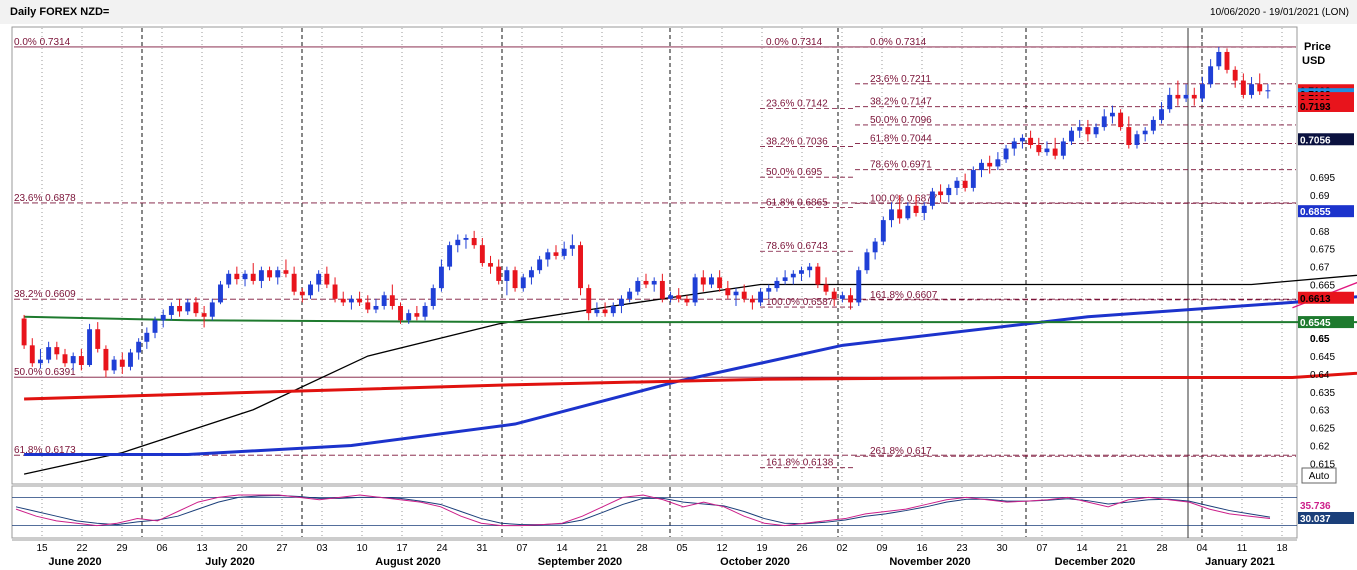 This screenshot has height=570, width=1357. What do you see at coordinates (562, 548) in the screenshot?
I see `x-tick-label: 14` at bounding box center [562, 548].